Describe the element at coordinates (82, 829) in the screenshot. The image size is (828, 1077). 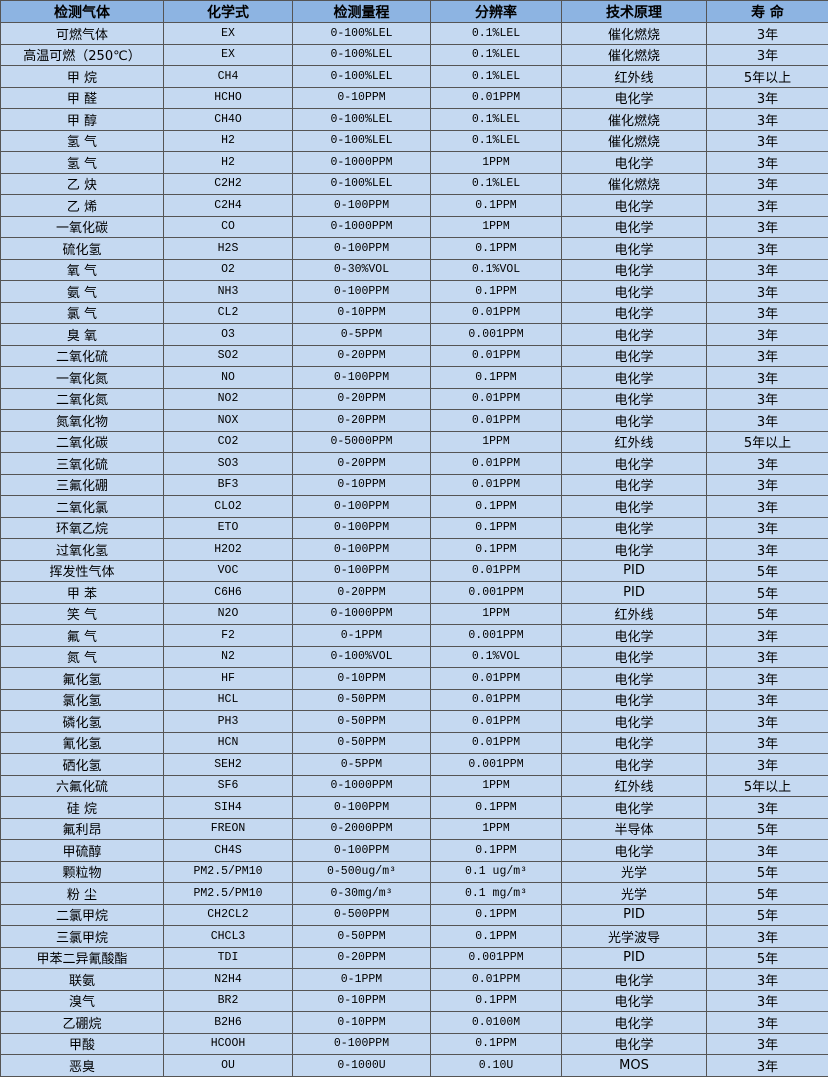
I see `cell-gas: 氟利昂` at that location.